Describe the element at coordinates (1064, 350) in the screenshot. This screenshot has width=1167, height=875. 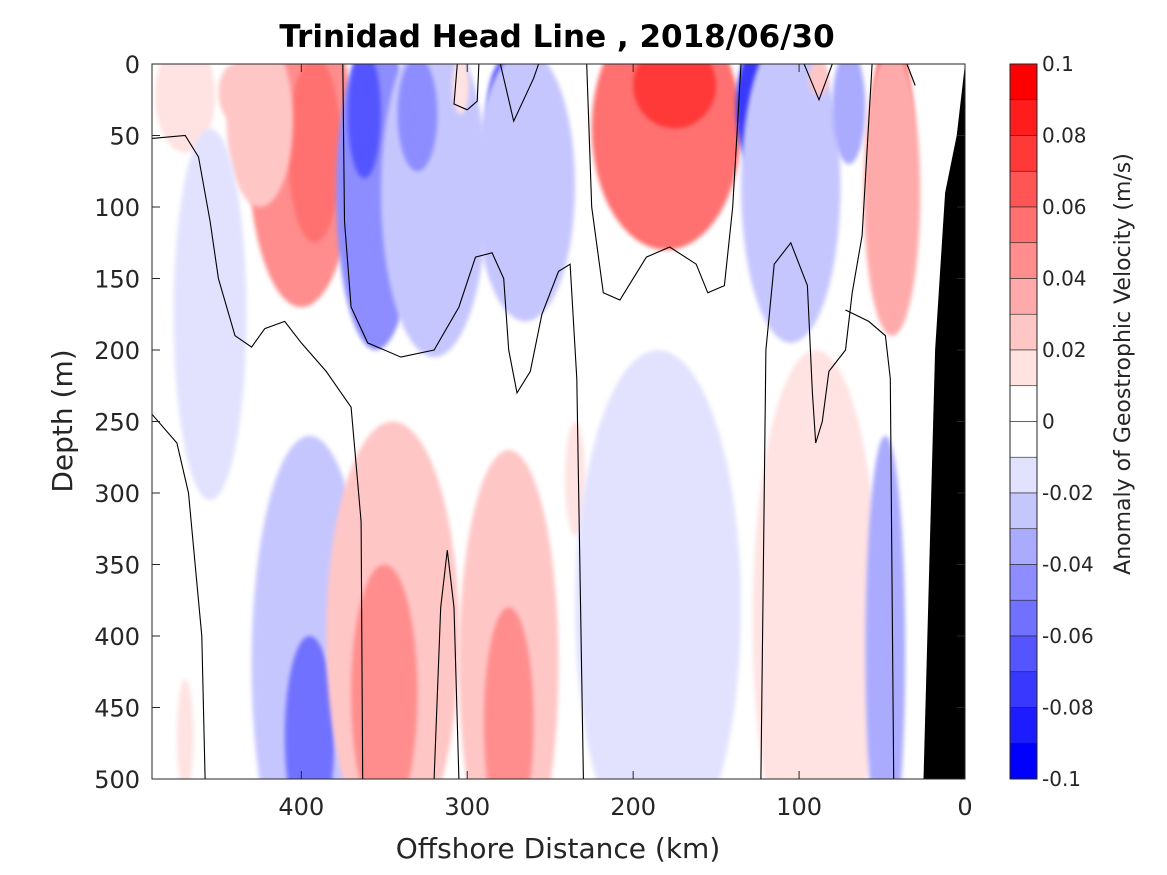
I see `colorbar-tick-label: 0.02` at that location.